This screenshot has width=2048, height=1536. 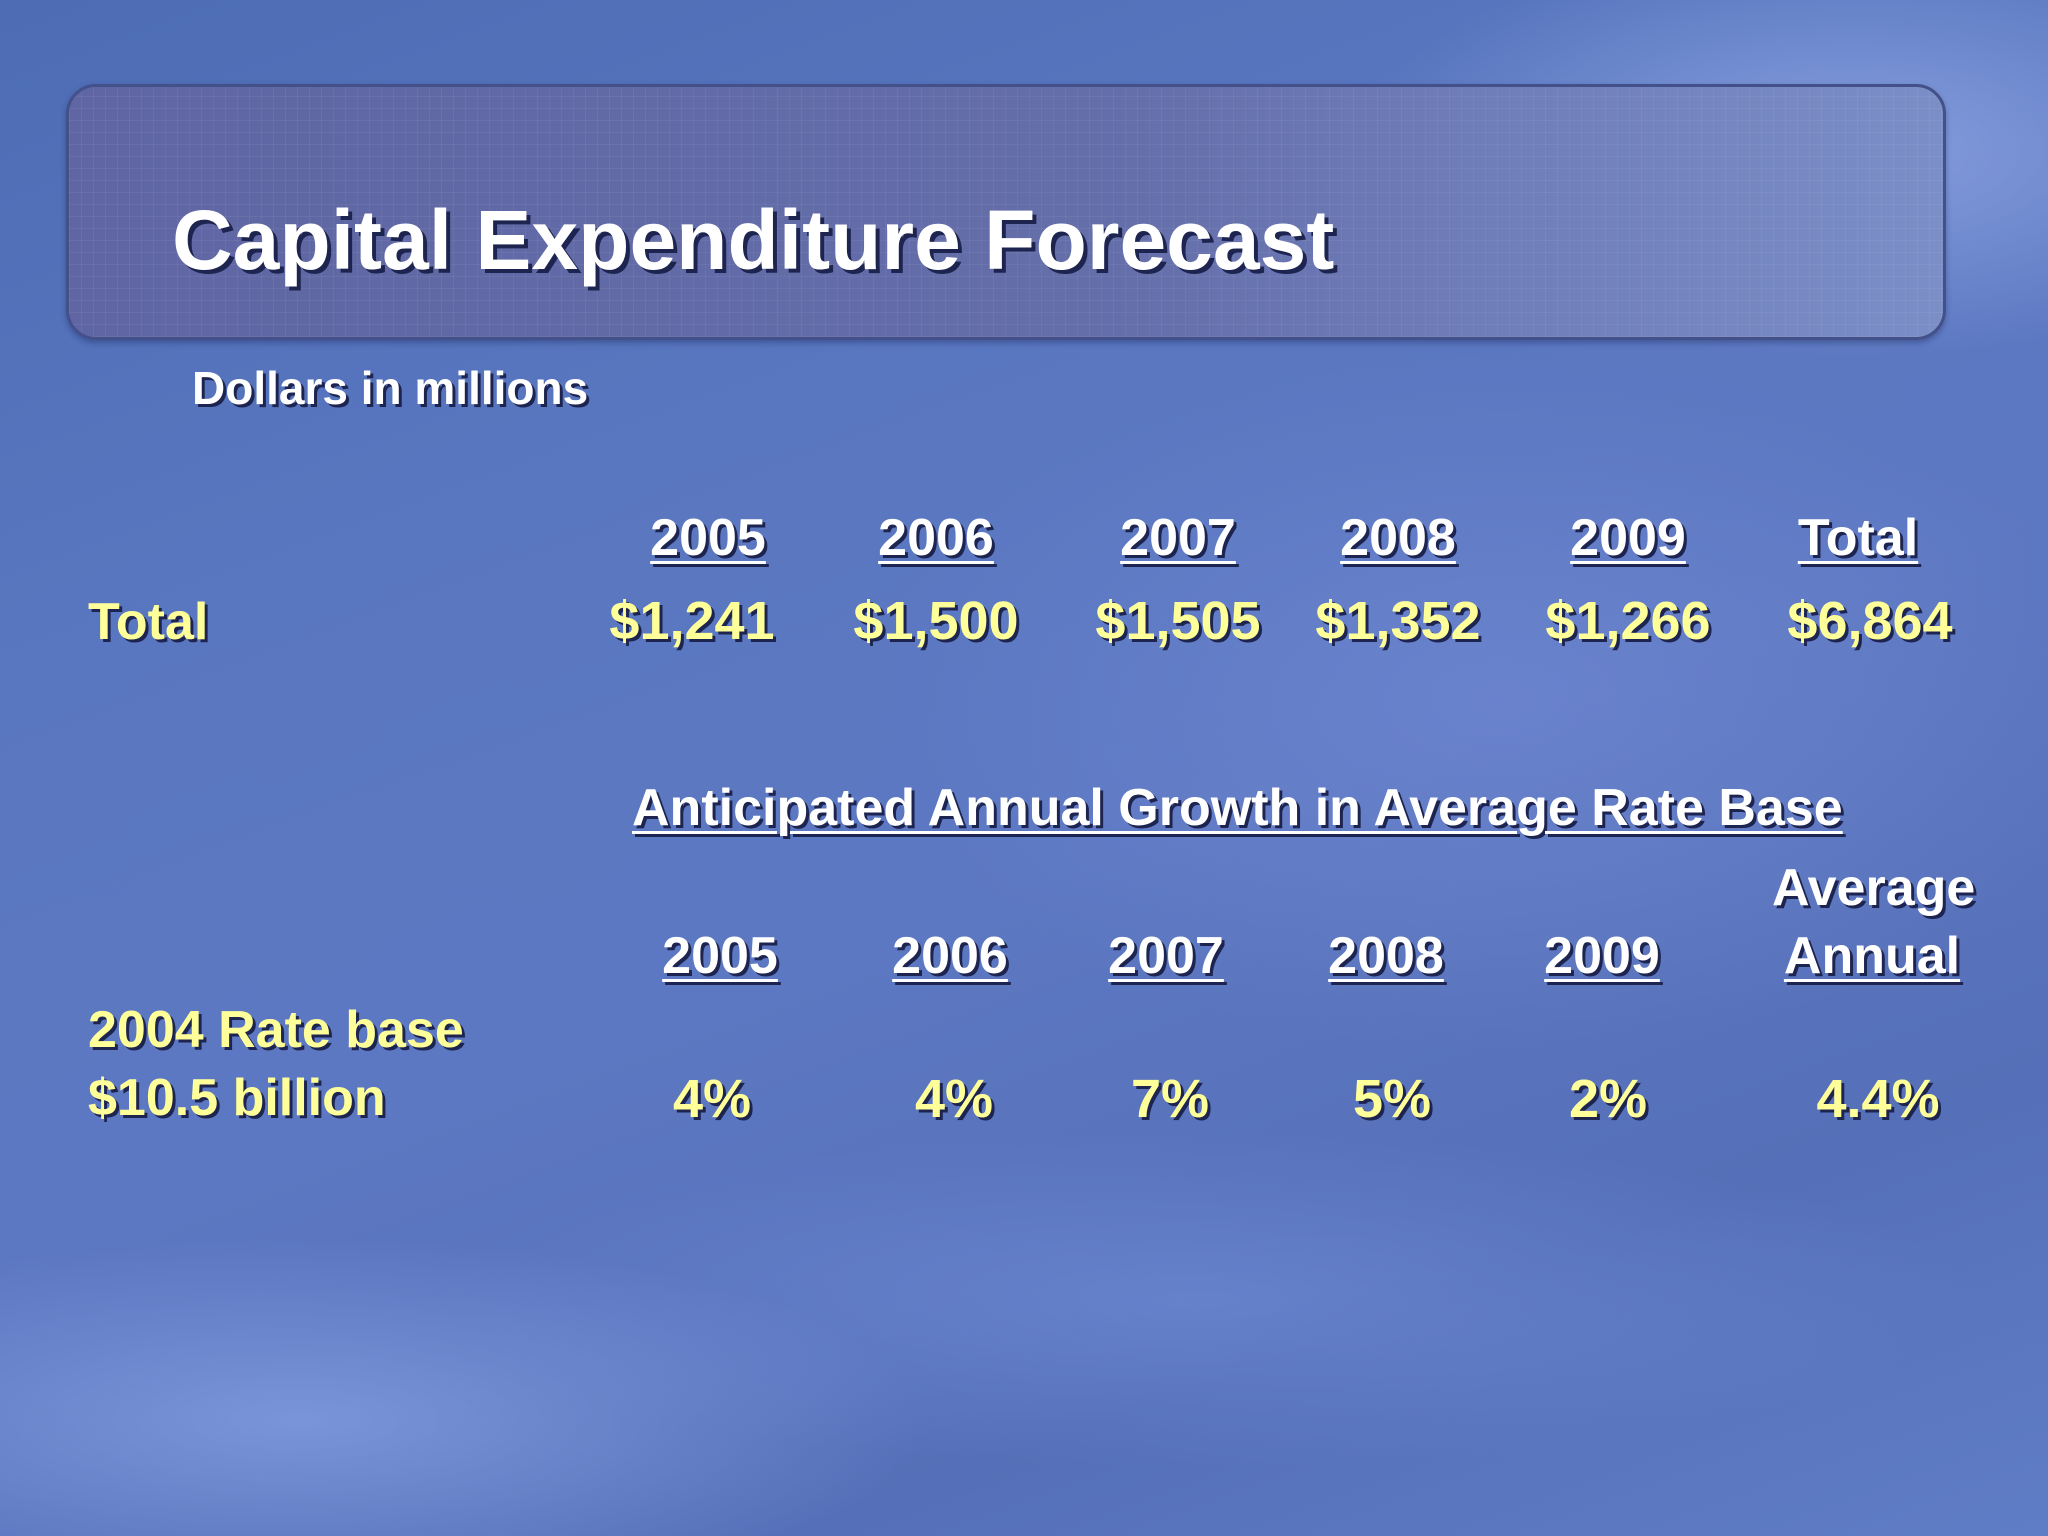 What do you see at coordinates (1398, 621) in the screenshot?
I see `capex-value-2008: $1,352` at bounding box center [1398, 621].